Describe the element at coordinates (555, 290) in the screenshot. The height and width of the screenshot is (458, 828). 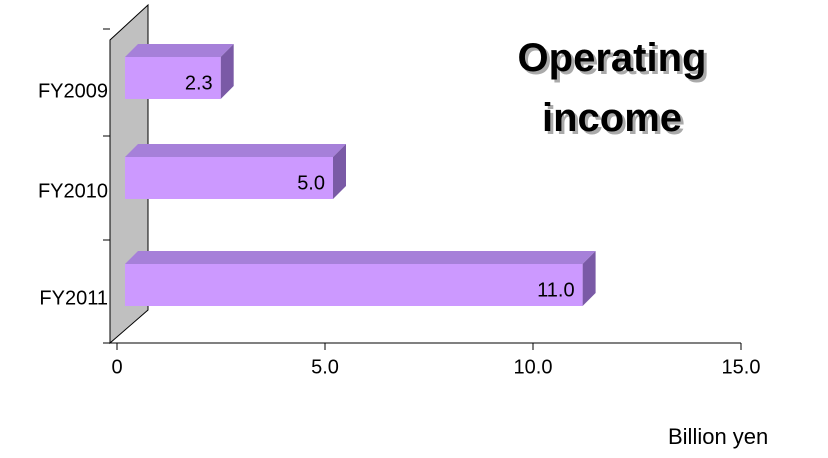
I see `value-label: 11.0` at that location.